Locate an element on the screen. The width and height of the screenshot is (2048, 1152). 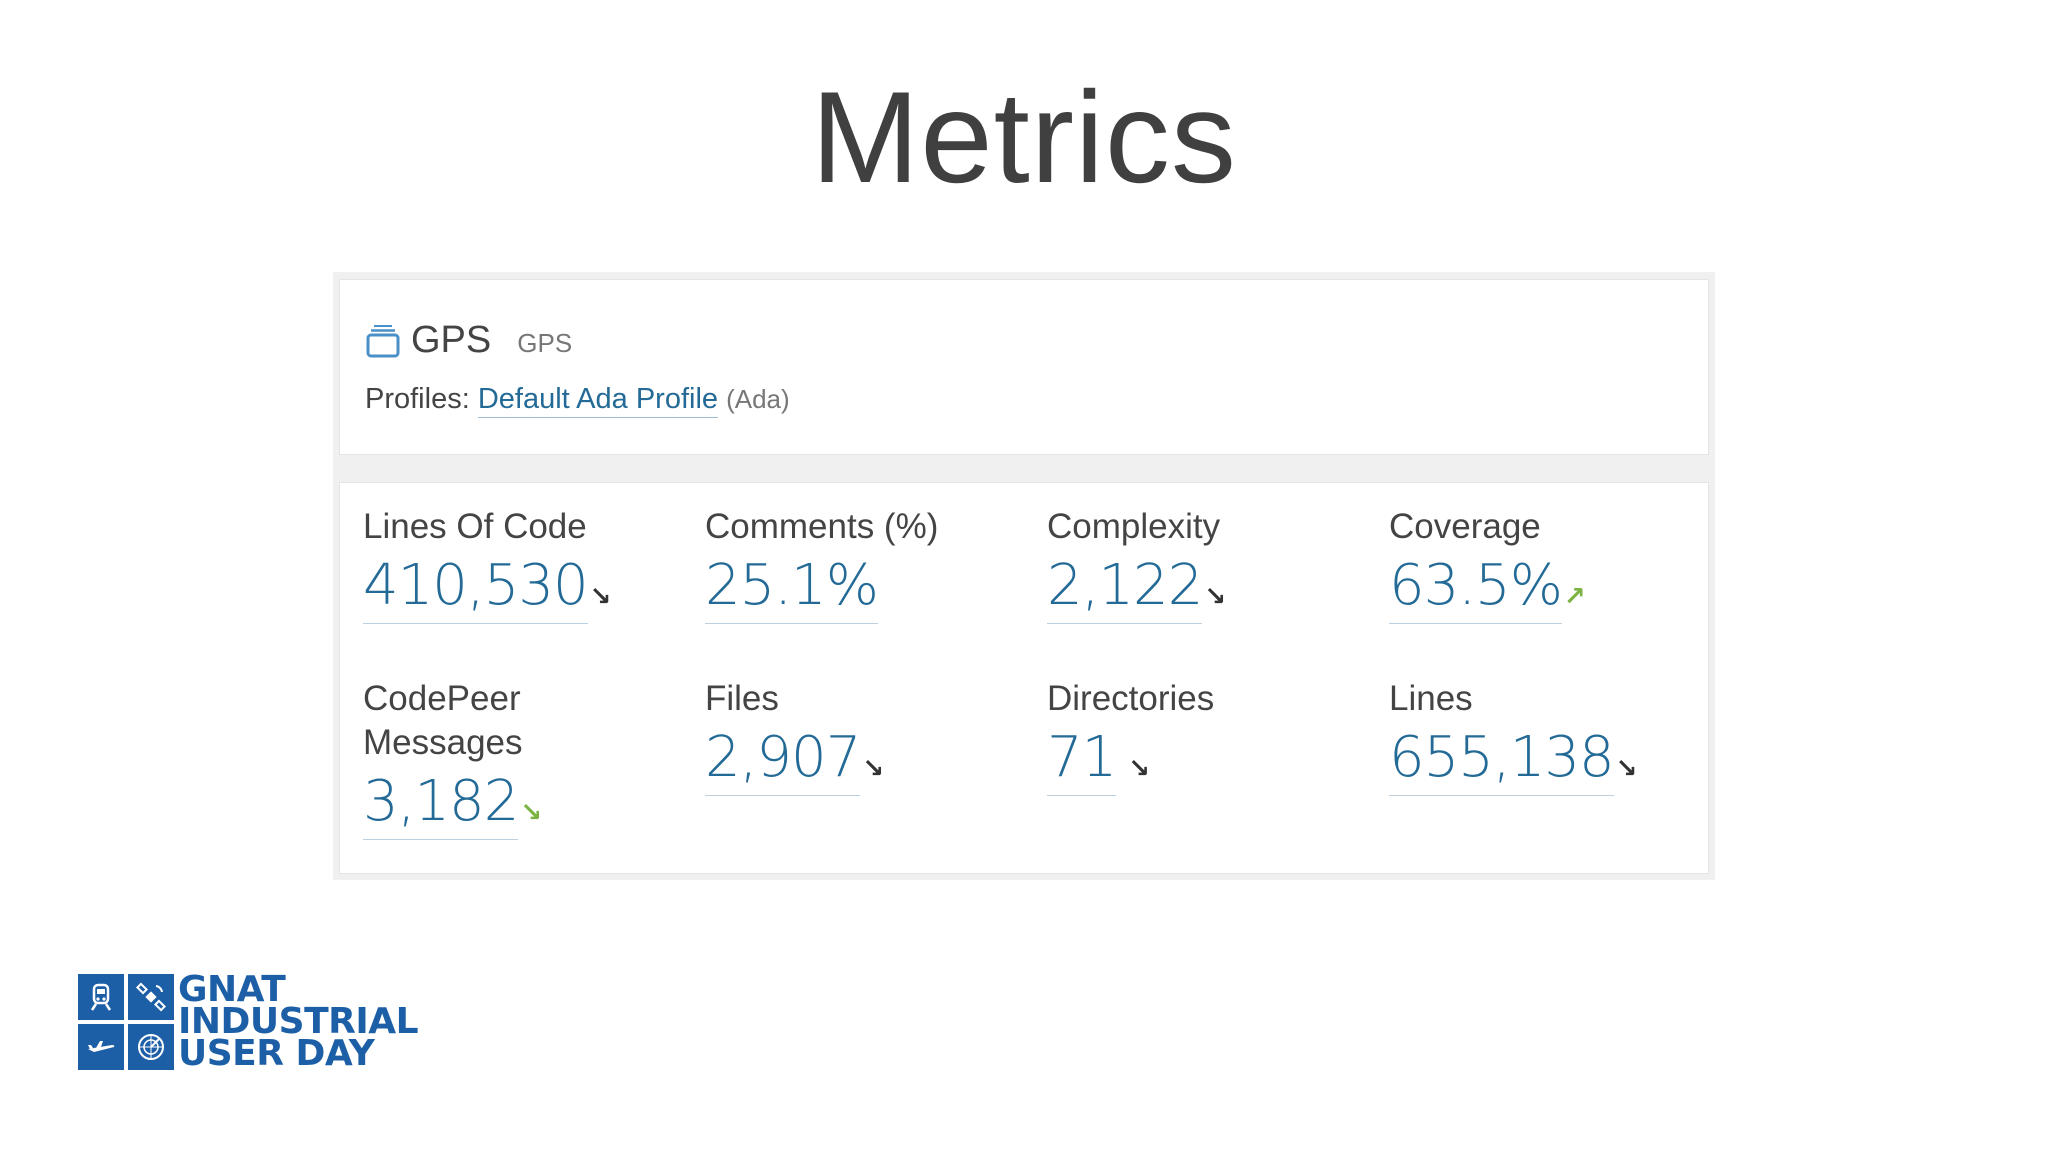
profile-link: Default Ada Profile is located at coordinates (598, 400).